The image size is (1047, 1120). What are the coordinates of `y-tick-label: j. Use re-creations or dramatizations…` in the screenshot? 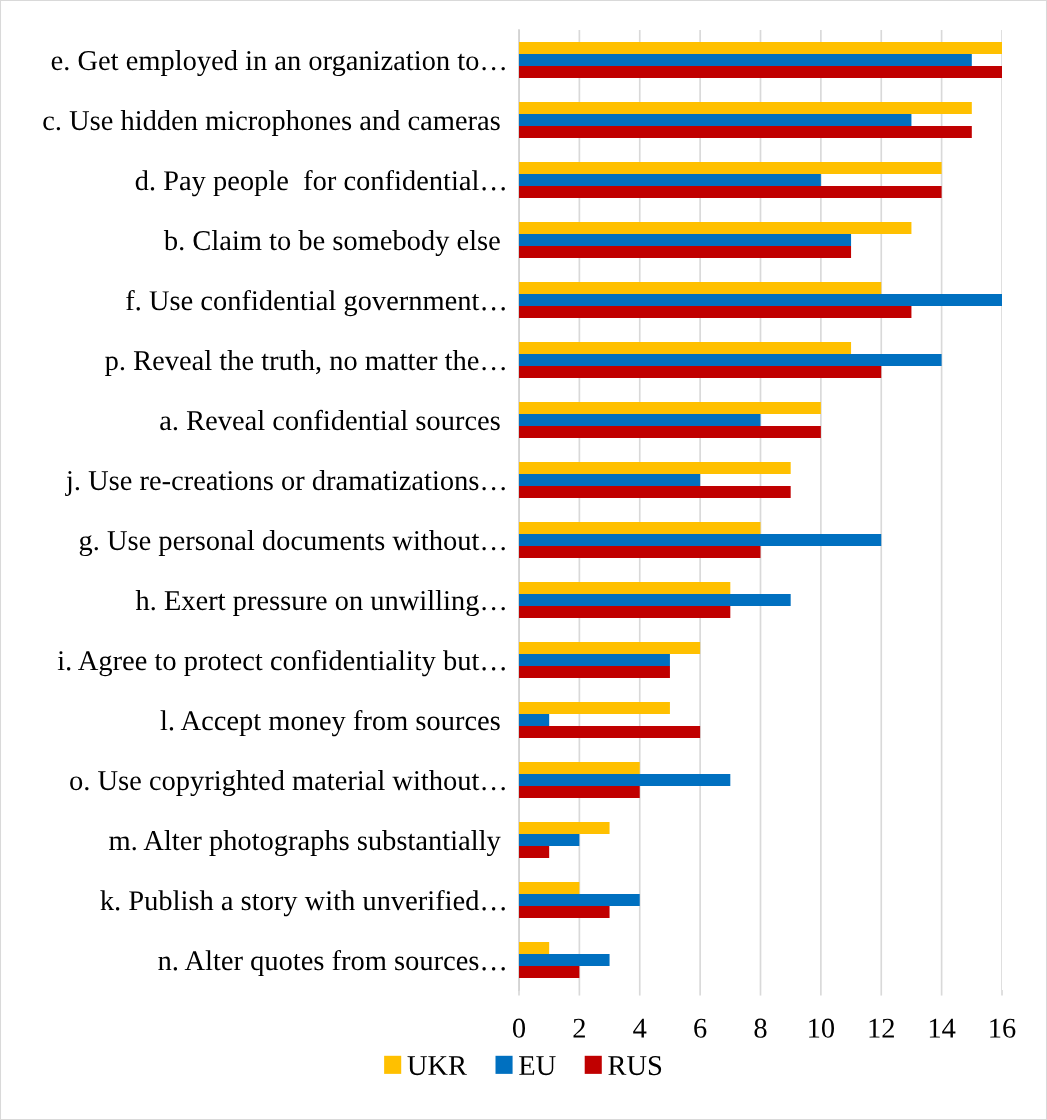 It's located at (285, 483).